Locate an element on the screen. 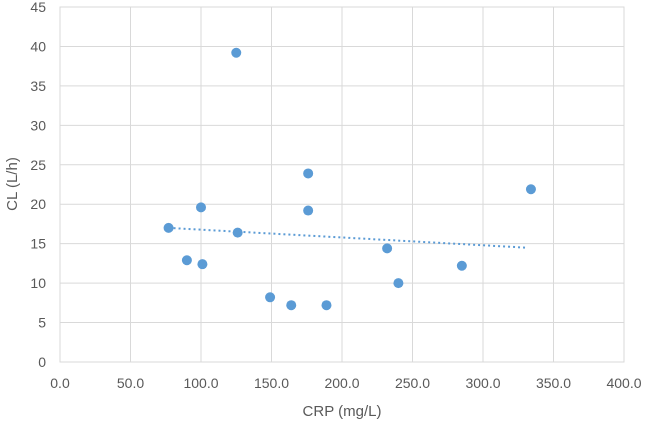  trendline is located at coordinates (347, 237).